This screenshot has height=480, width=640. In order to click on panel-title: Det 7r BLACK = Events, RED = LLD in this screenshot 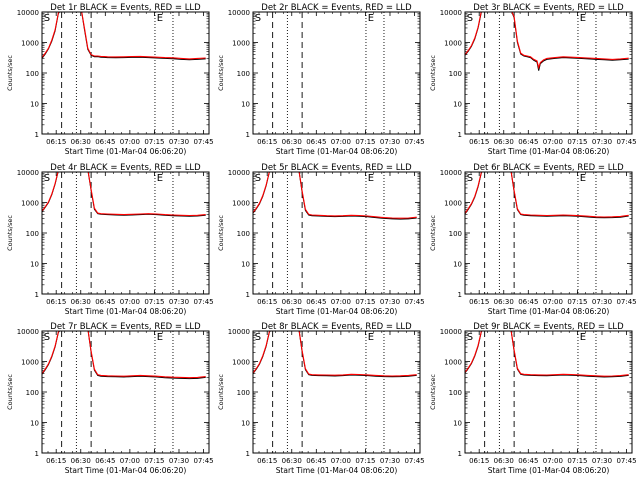, I will do `click(125, 327)`.